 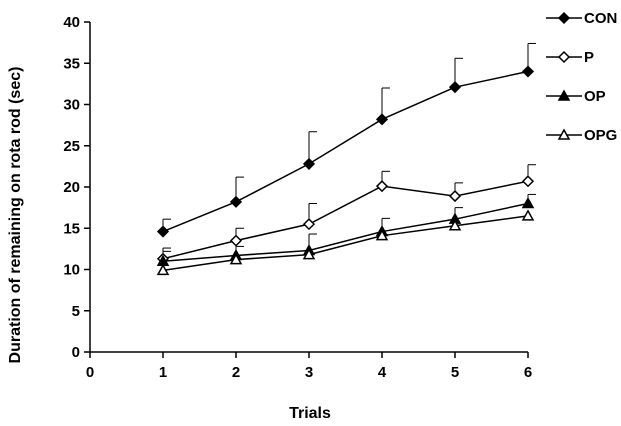 What do you see at coordinates (71, 63) in the screenshot?
I see `y-tick-label: 35` at bounding box center [71, 63].